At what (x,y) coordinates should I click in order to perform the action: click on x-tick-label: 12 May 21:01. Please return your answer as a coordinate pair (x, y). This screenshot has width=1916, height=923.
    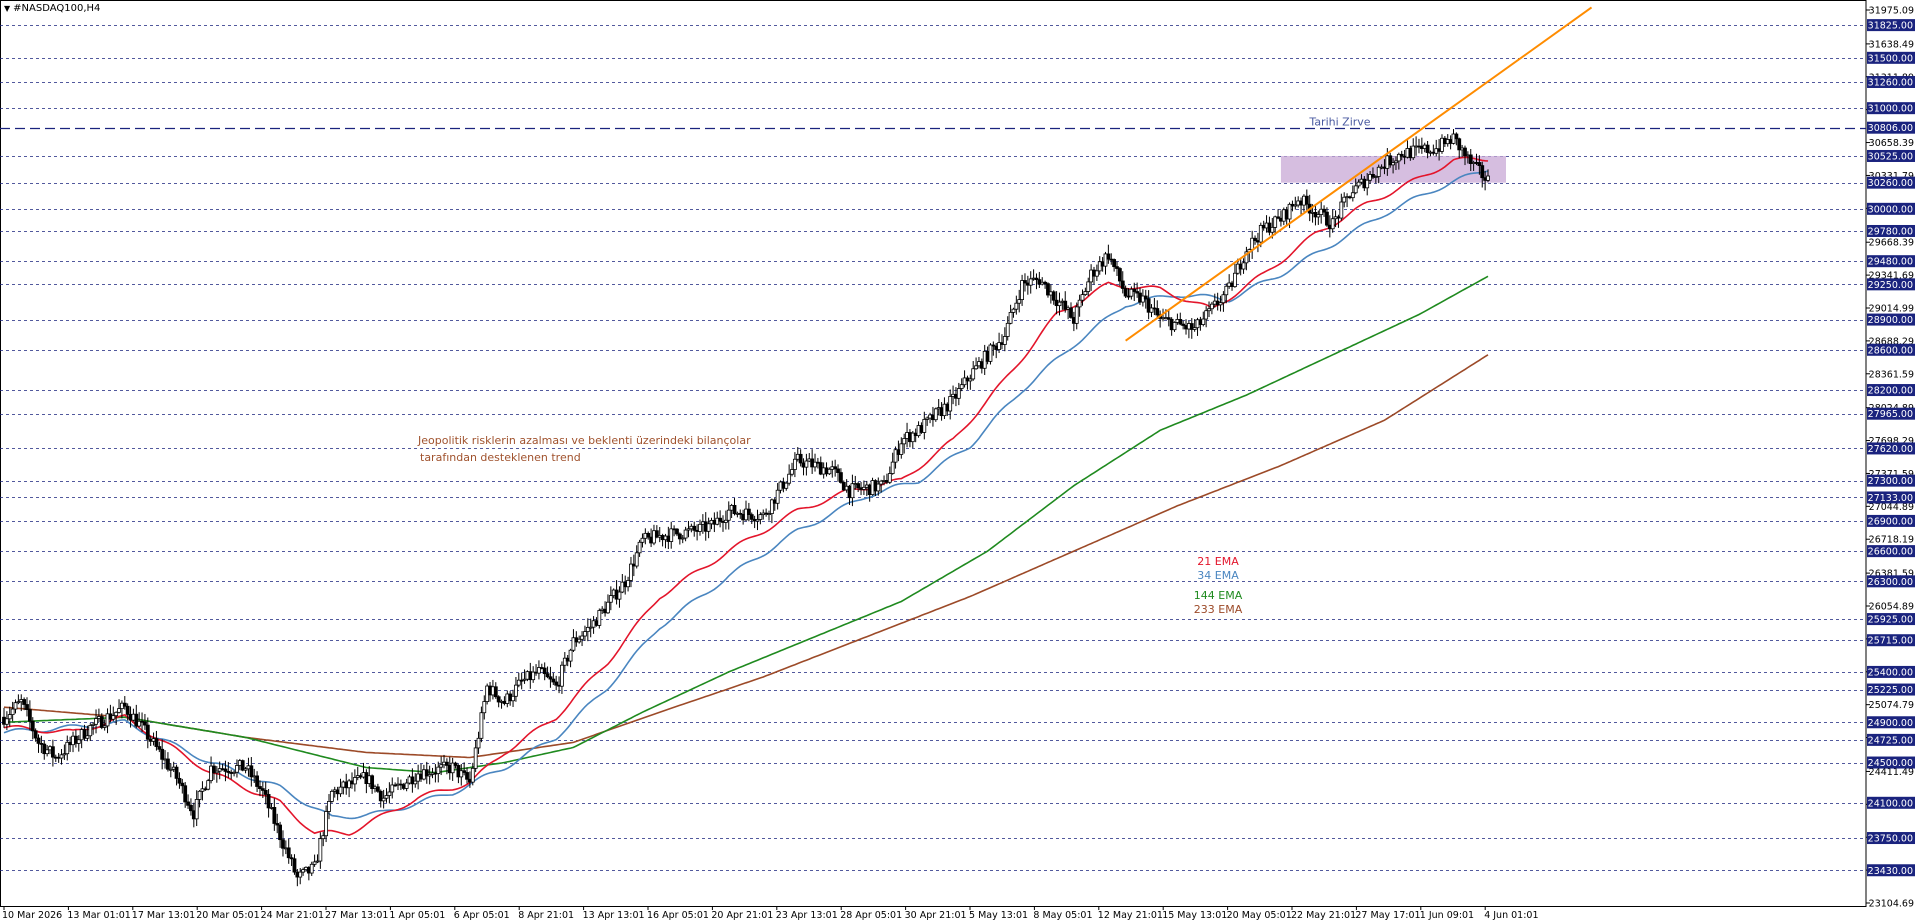
    Looking at the image, I should click on (1130, 915).